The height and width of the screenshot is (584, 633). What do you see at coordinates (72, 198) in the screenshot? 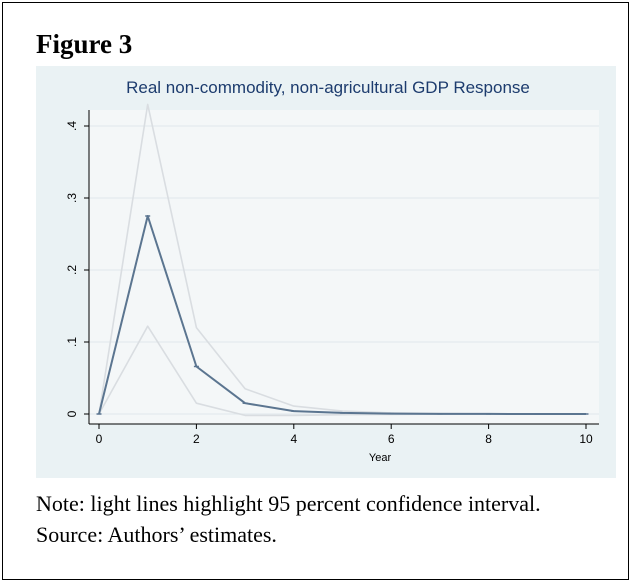
I see `y-tick-label: .3` at bounding box center [72, 198].